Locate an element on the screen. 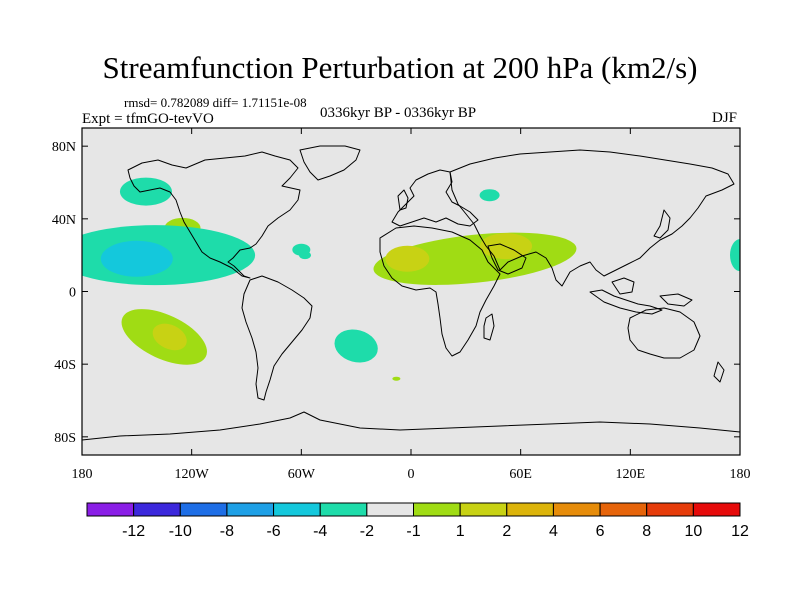 Image resolution: width=800 pixels, height=600 pixels. coast-australia is located at coordinates (664, 333).